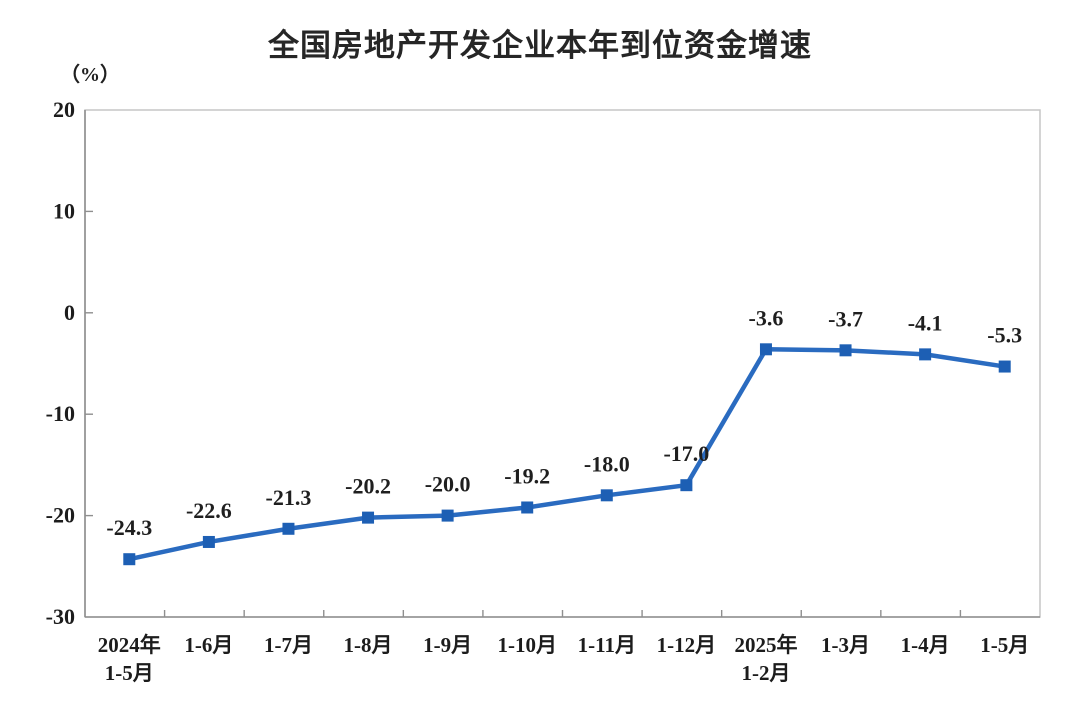  What do you see at coordinates (447, 645) in the screenshot?
I see `x-category-label: 1-9月` at bounding box center [447, 645].